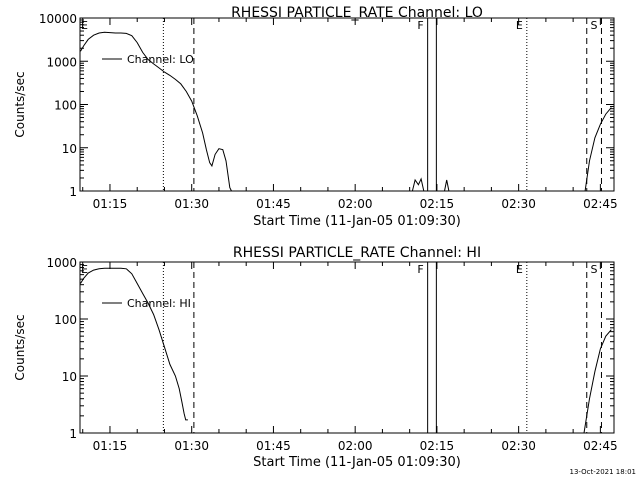 The height and width of the screenshot is (480, 640). What do you see at coordinates (160, 59) in the screenshot?
I see `legend-label: Channel: LO` at bounding box center [160, 59].